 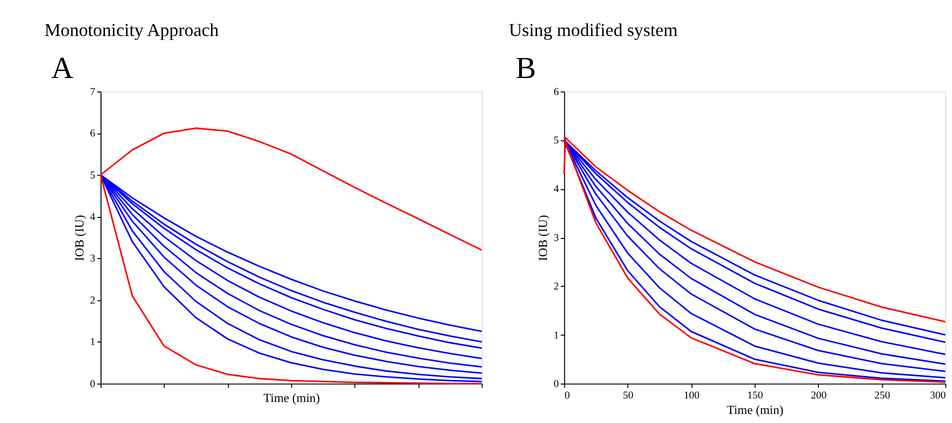 I want to click on chart-title: Monotonicity Approach, so click(x=131, y=30).